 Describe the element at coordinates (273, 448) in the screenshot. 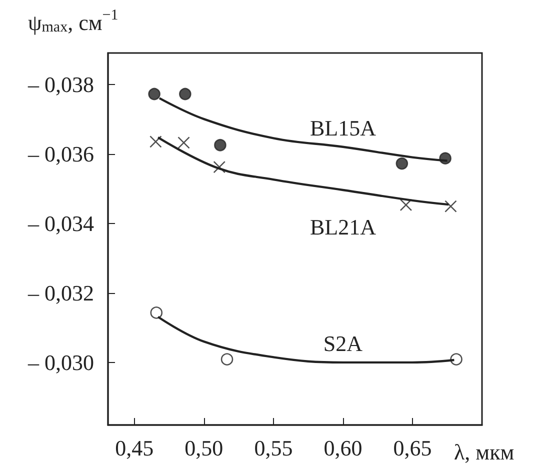

I see `x-tick-label: 0,55` at that location.